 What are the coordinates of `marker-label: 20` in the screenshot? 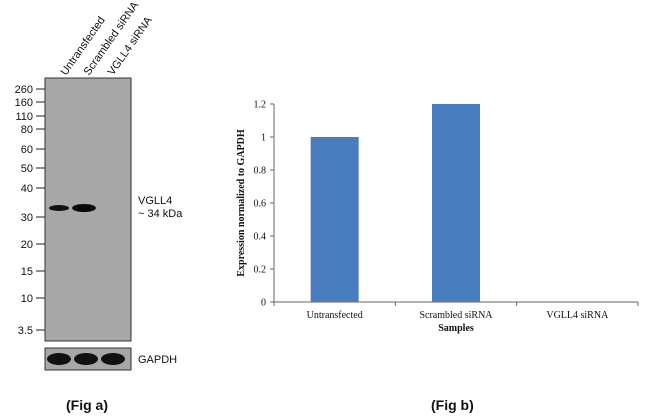 It's located at (27, 245).